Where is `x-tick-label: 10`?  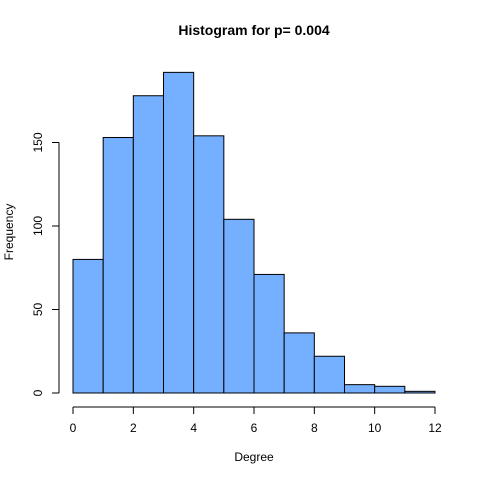 x-tick-label: 10 is located at coordinates (375, 428).